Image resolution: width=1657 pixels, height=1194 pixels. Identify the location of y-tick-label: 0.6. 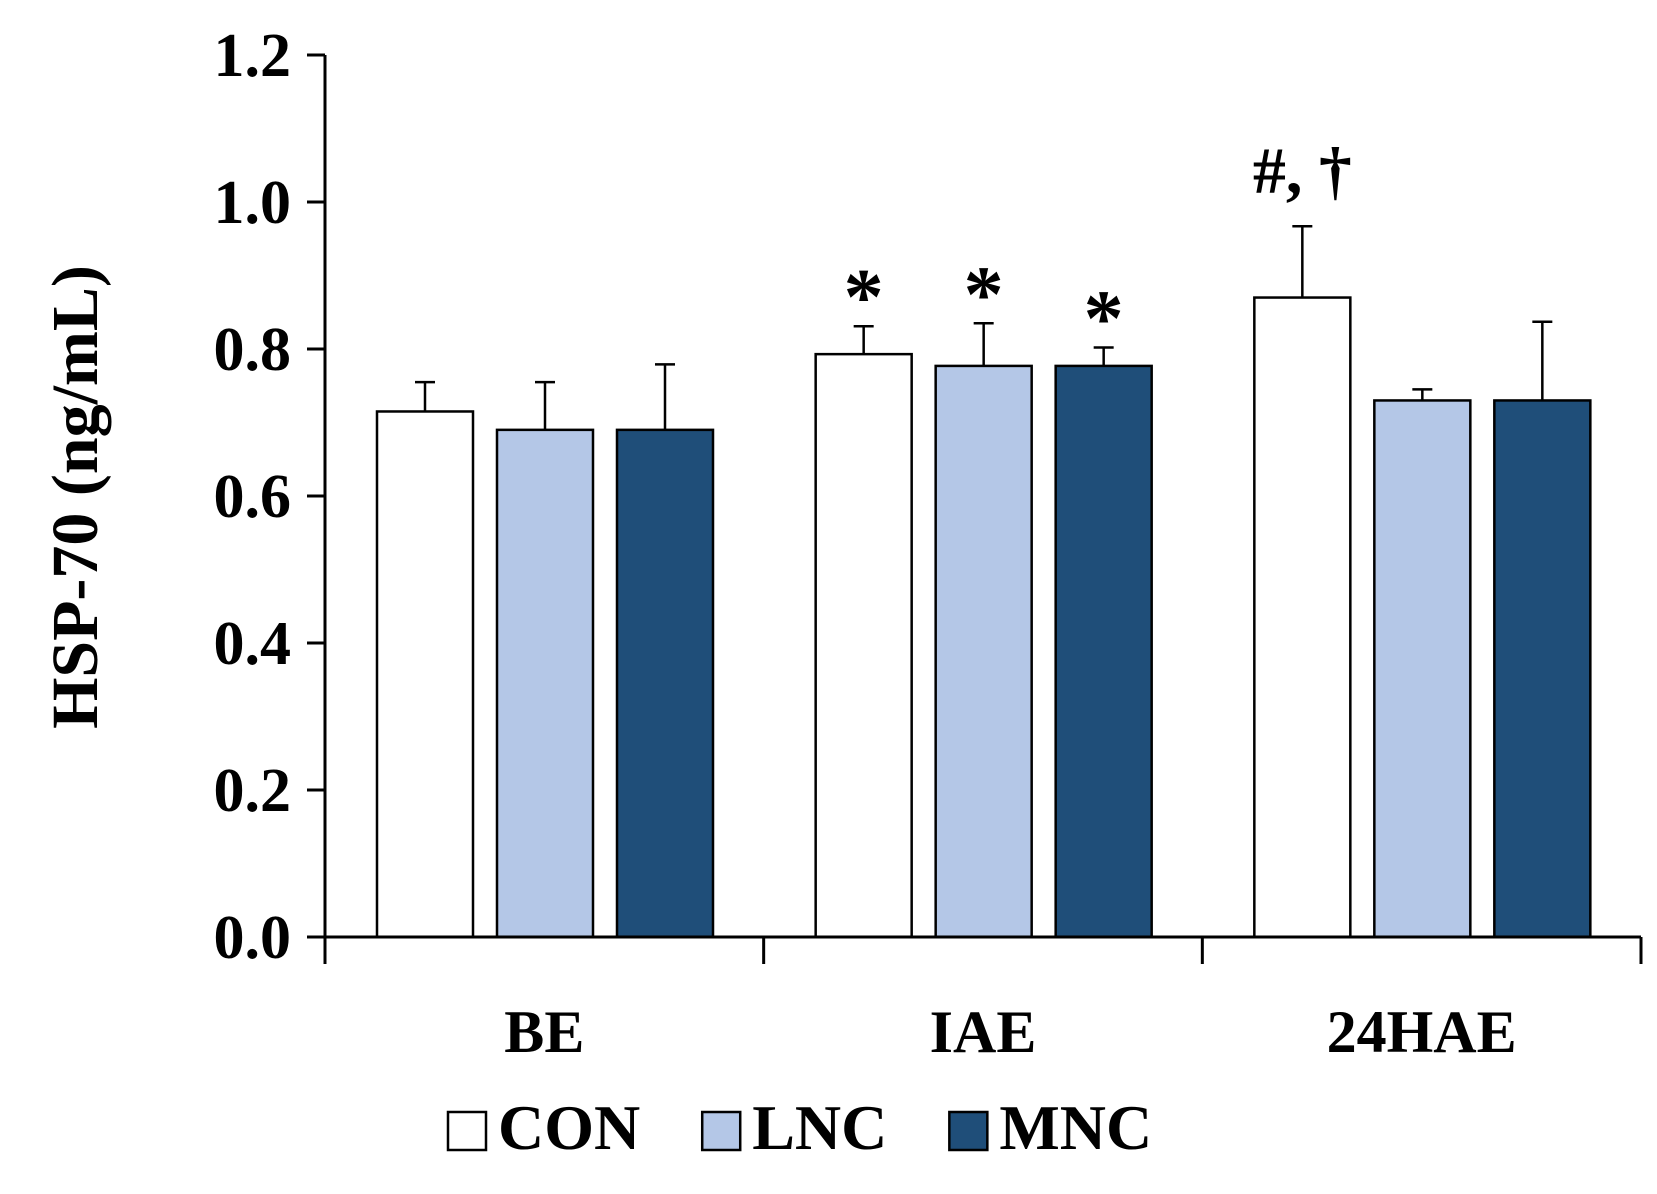
(253, 497).